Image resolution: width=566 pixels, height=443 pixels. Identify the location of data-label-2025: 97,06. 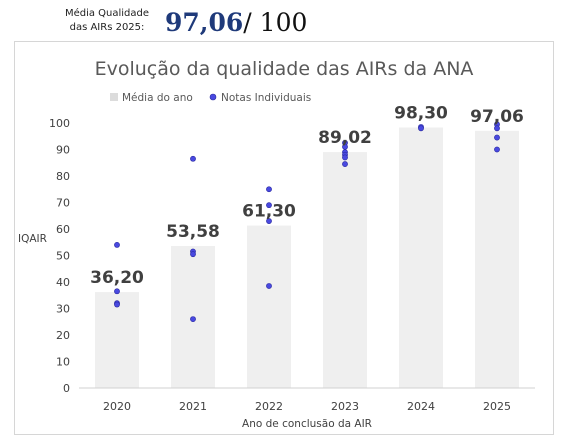
(497, 117).